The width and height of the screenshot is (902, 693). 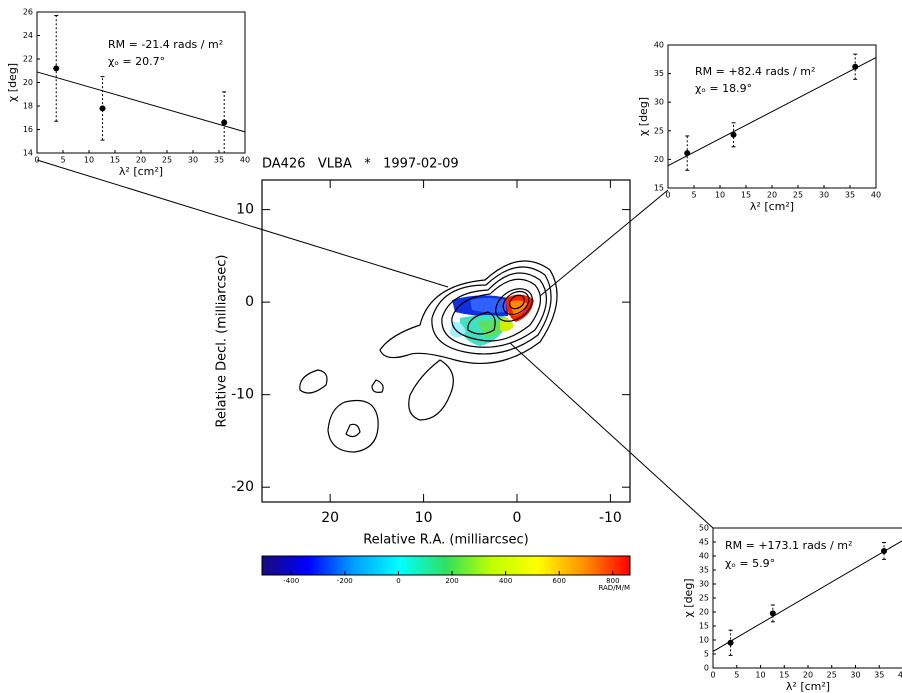 I want to click on y-tick-label: 5, so click(x=706, y=654).